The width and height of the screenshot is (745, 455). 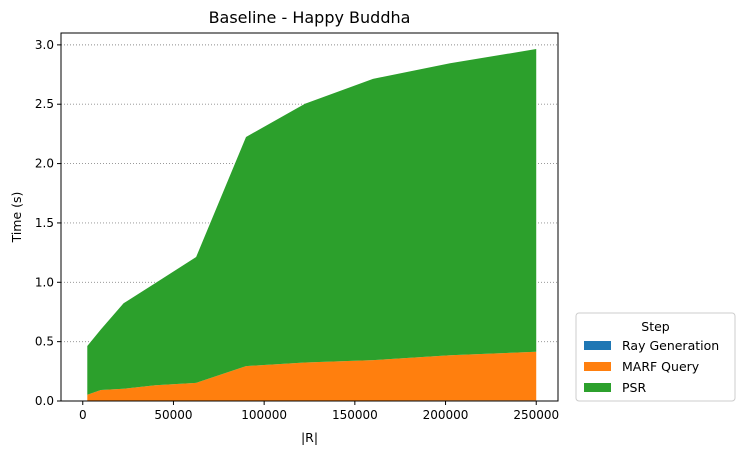 What do you see at coordinates (310, 17) in the screenshot?
I see `chart-title: Baseline - Happy Buddha` at bounding box center [310, 17].